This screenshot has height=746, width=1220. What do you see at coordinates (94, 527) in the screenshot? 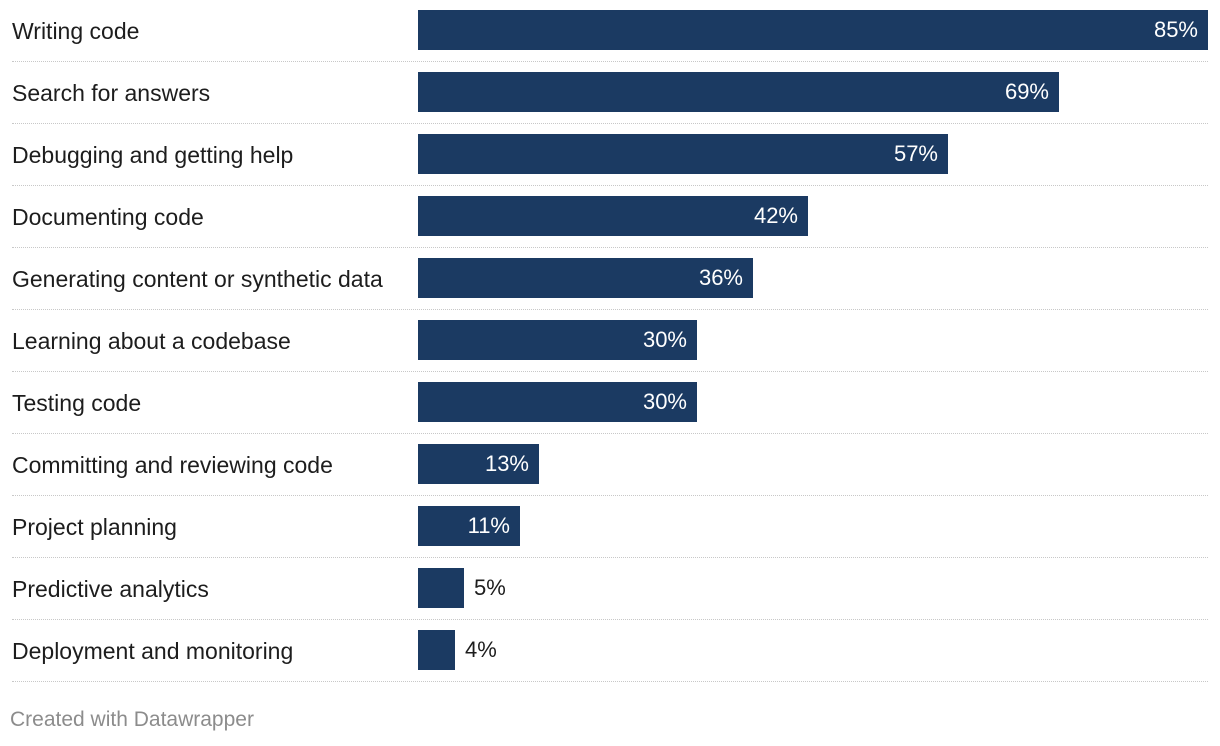
I see `category-label: Project planning` at bounding box center [94, 527].